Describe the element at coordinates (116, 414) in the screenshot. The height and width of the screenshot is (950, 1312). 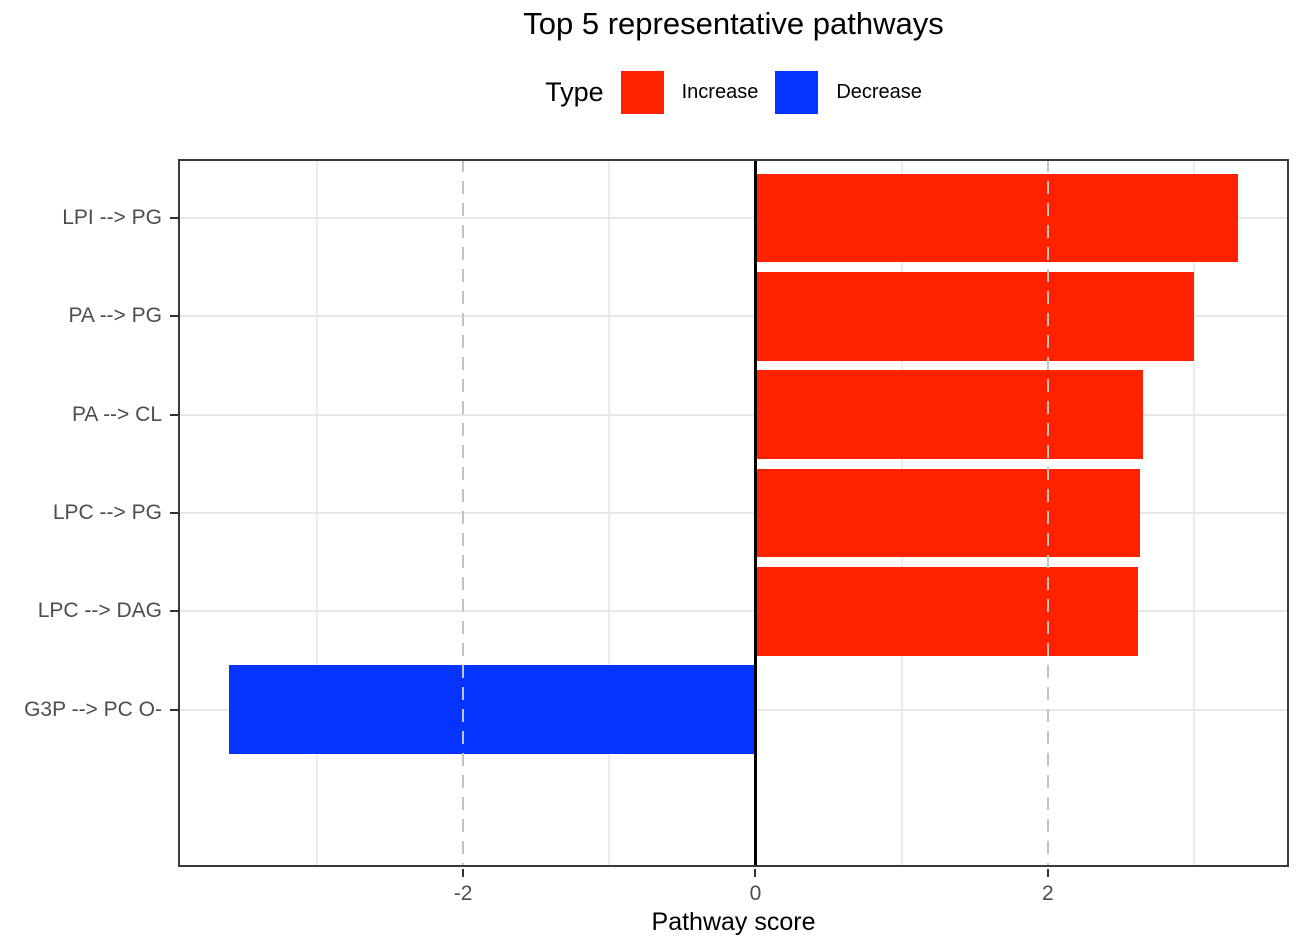
I see `y-axis-label: PA --> CL` at that location.